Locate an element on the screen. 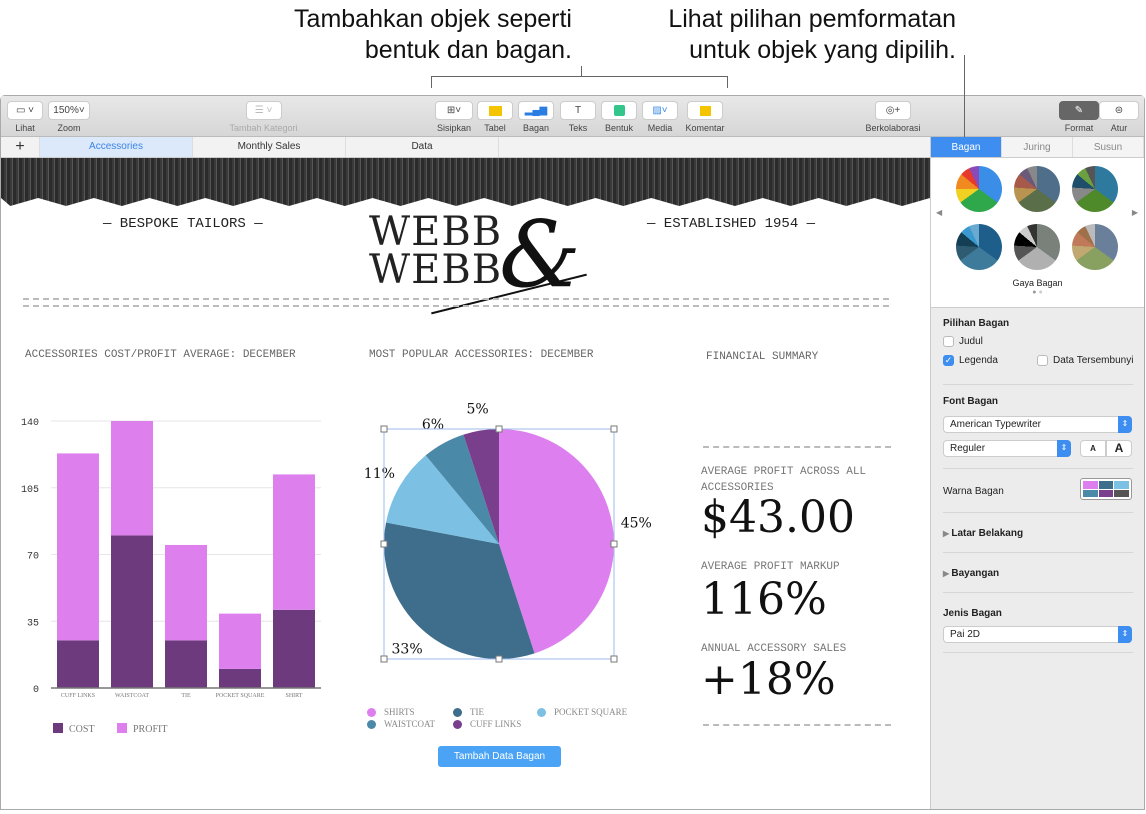  disclosure-triangle-icon: ▶ is located at coordinates (947, 573).